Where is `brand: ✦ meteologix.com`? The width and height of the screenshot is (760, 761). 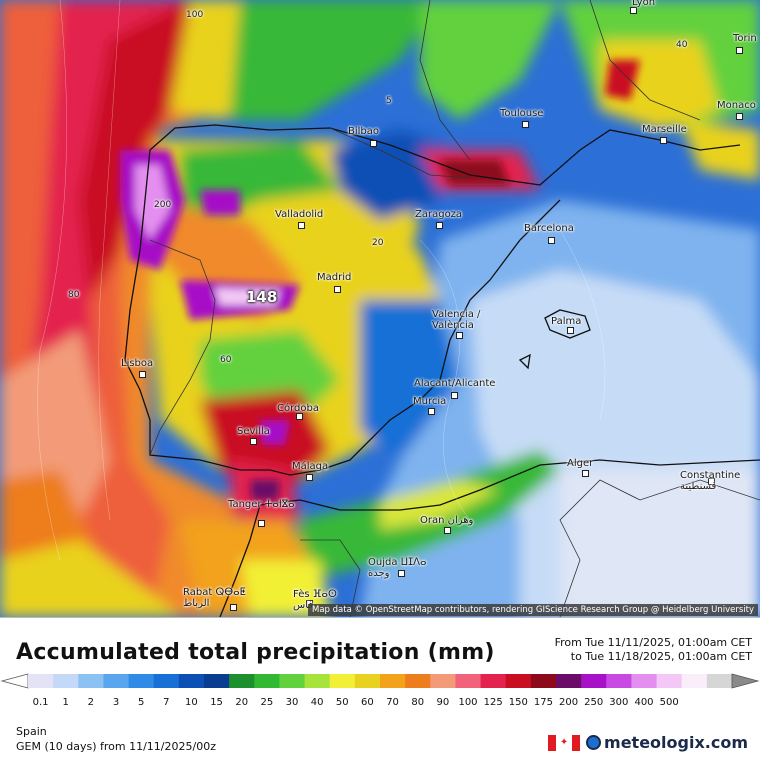 brand: ✦ meteologix.com is located at coordinates (648, 742).